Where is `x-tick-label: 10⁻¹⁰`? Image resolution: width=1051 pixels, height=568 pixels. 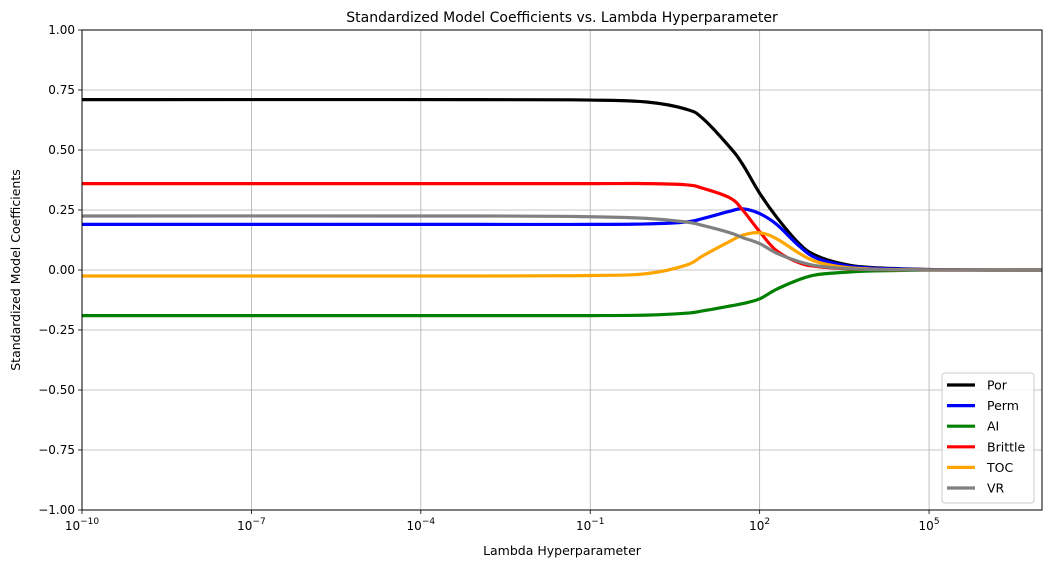 x-tick-label: 10⁻¹⁰ is located at coordinates (82, 525).